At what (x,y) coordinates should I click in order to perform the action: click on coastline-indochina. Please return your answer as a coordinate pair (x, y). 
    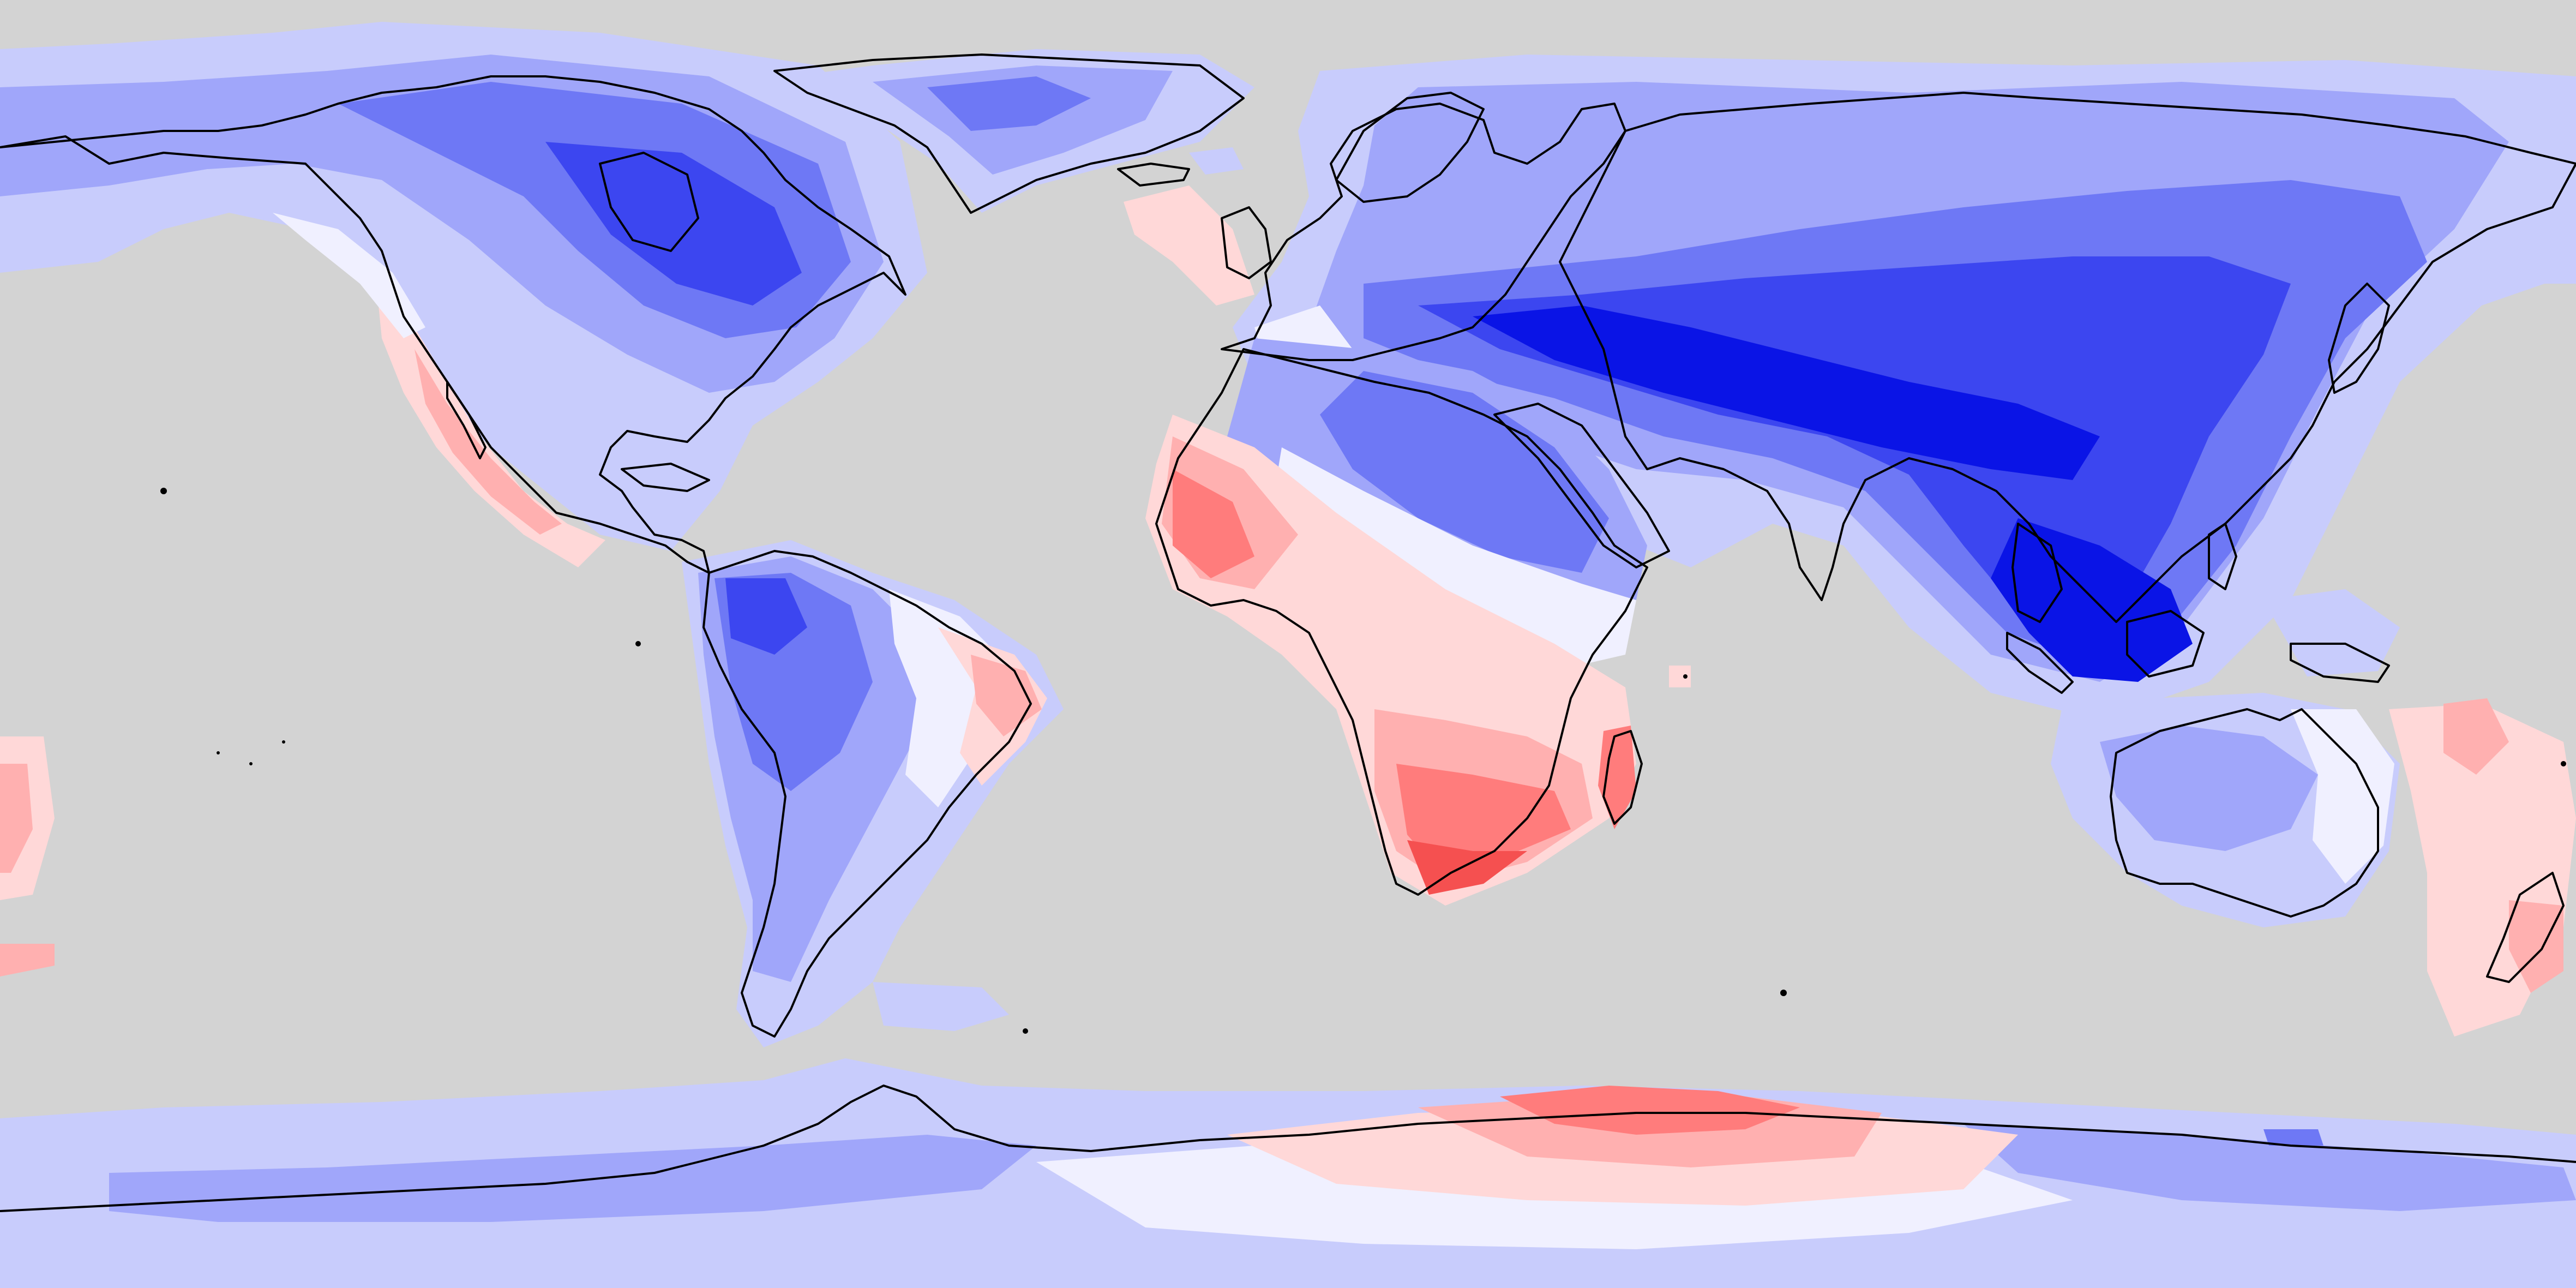
    Looking at the image, I should click on (2037, 573).